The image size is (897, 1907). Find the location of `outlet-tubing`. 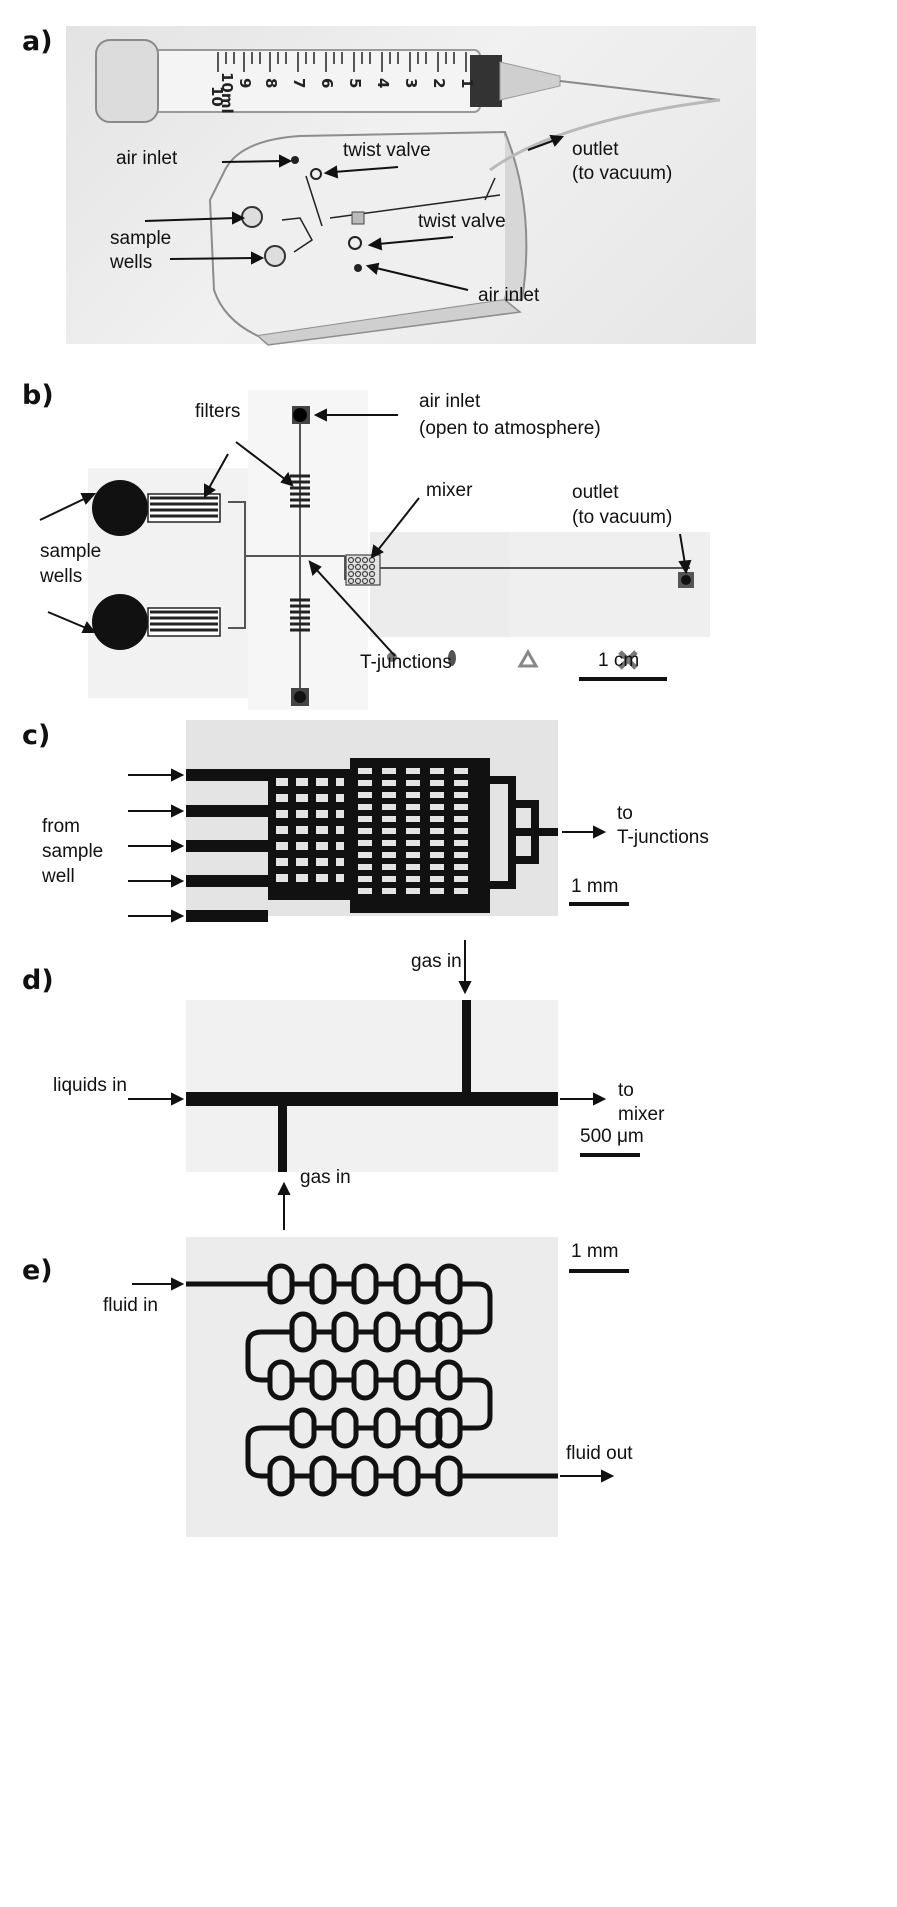

outlet-tubing is located at coordinates (605, 135).